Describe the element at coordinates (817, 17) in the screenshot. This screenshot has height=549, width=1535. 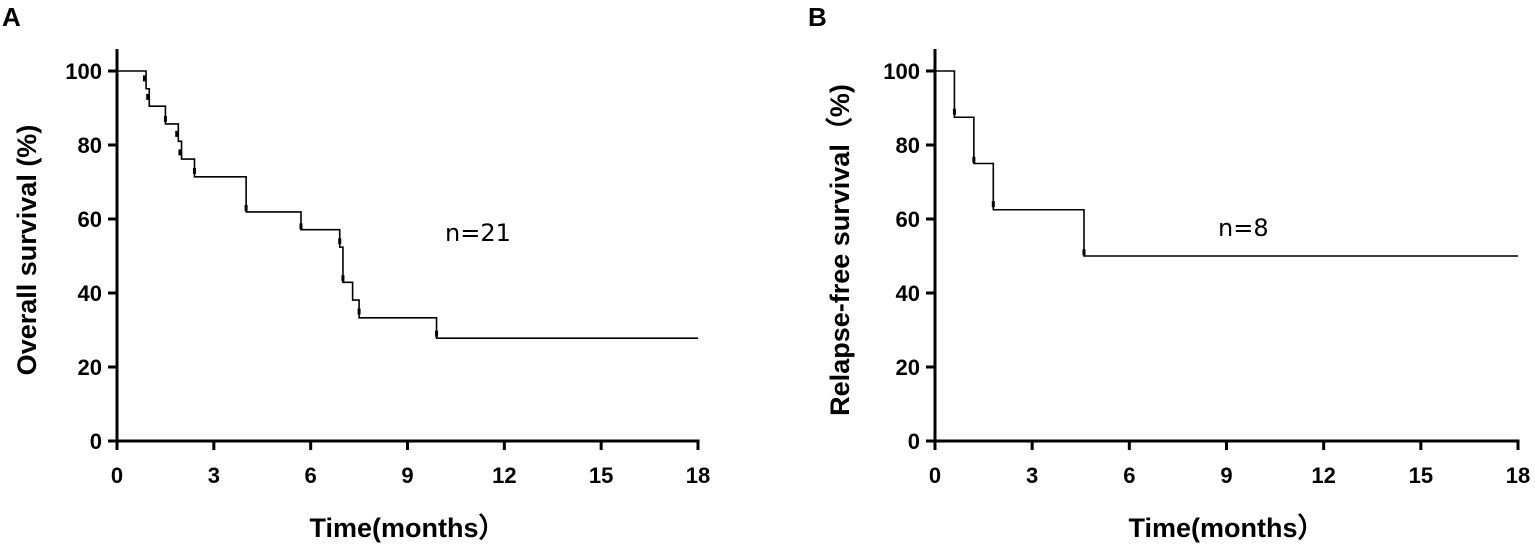
I see `panel-label-B: B` at that location.